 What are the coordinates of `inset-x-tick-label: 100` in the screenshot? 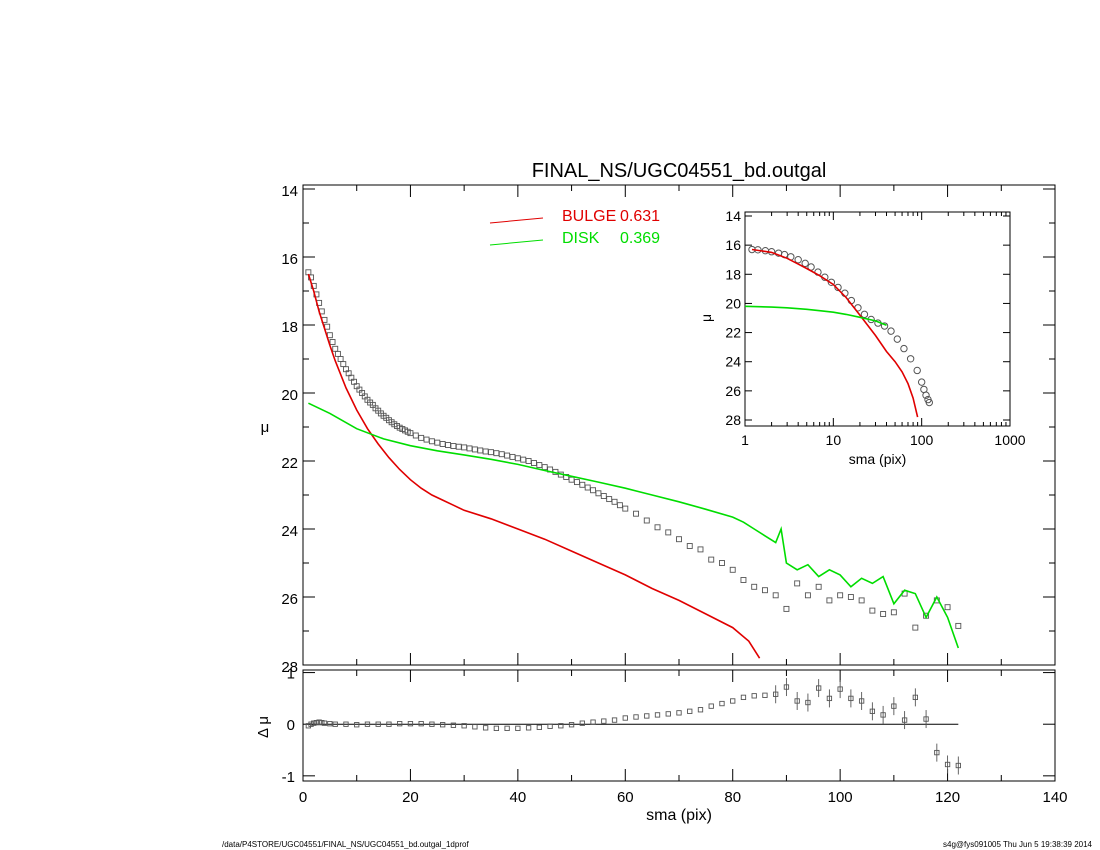 It's located at (922, 440).